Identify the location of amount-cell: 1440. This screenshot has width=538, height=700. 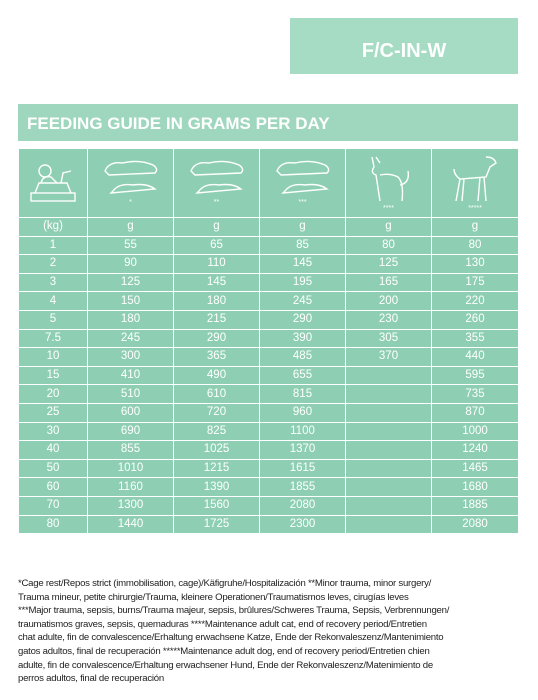
(130, 524).